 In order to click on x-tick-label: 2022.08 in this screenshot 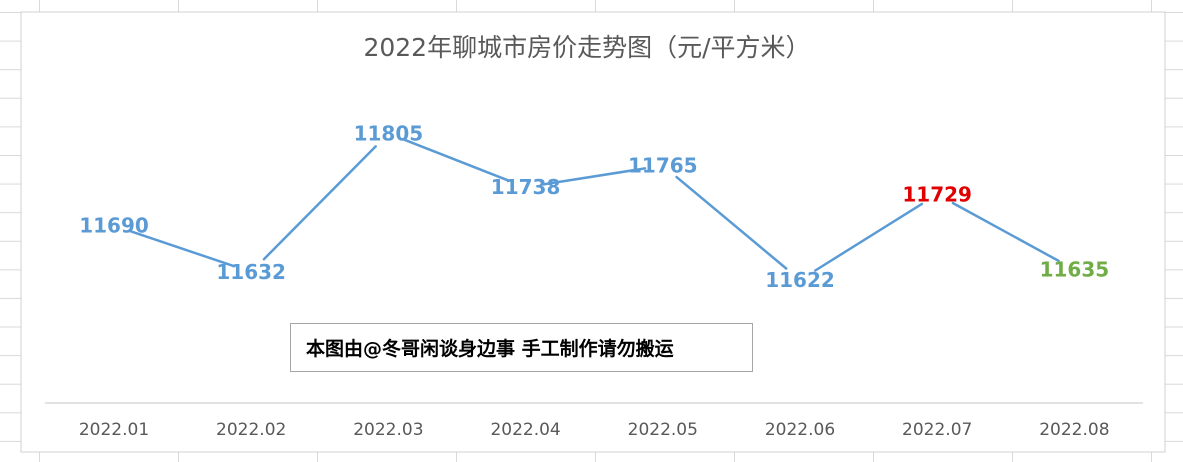, I will do `click(1074, 430)`.